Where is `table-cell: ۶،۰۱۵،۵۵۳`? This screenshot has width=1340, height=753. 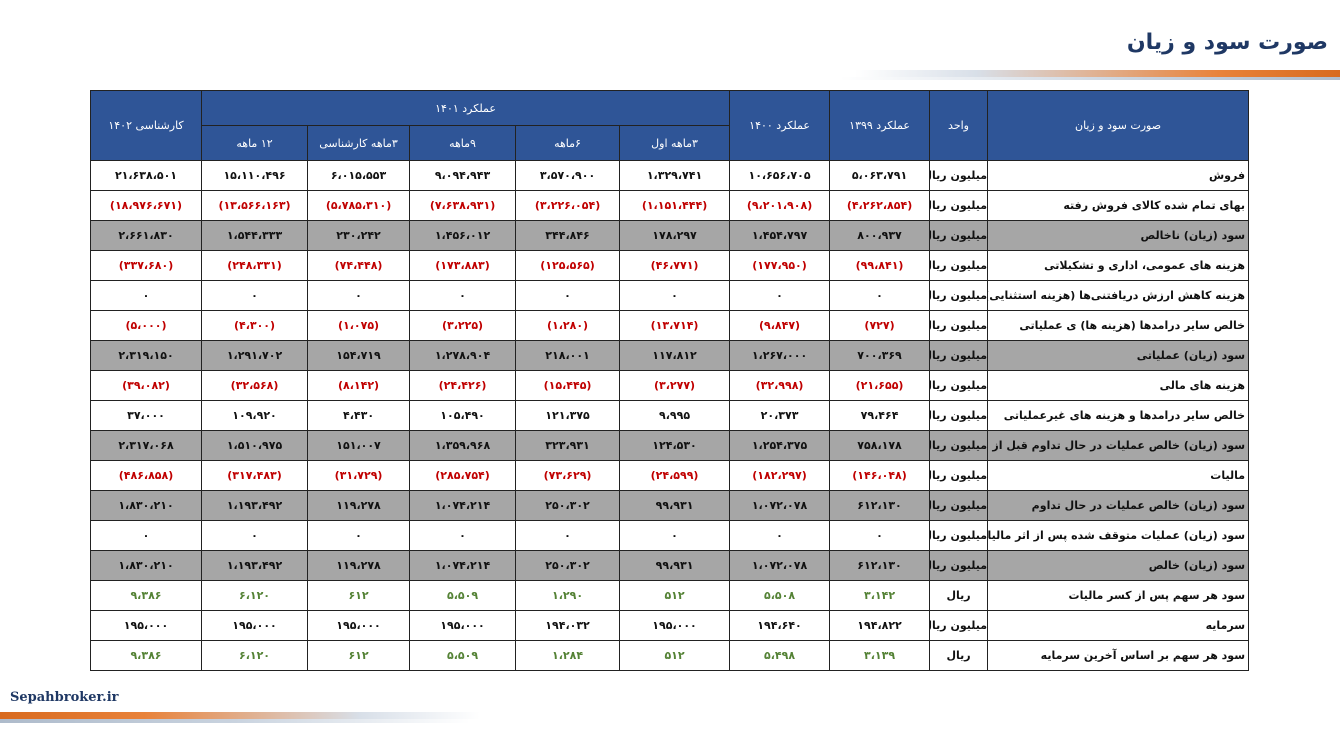
table-cell: ۶،۰۱۵،۵۵۳ is located at coordinates (359, 175).